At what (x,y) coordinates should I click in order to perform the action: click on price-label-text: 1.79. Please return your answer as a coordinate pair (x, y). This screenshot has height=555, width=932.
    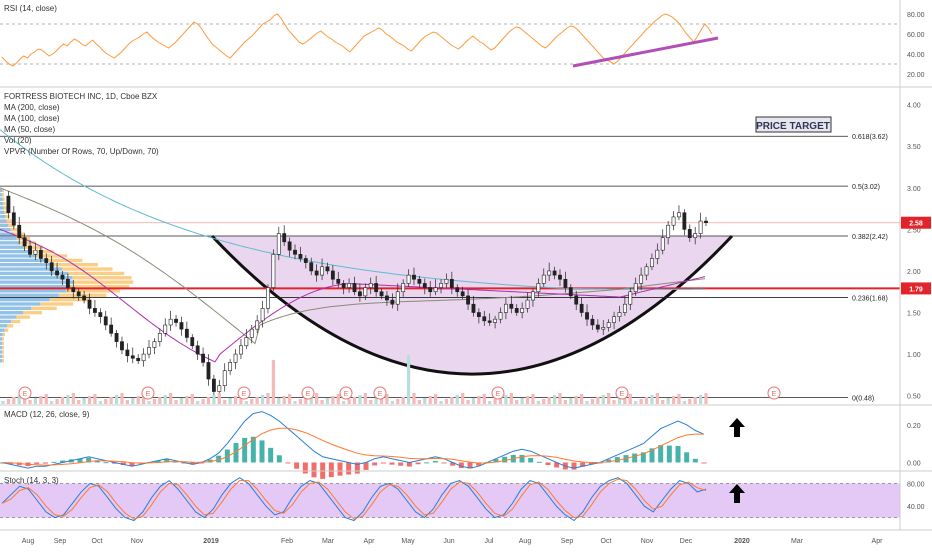
    Looking at the image, I should click on (916, 289).